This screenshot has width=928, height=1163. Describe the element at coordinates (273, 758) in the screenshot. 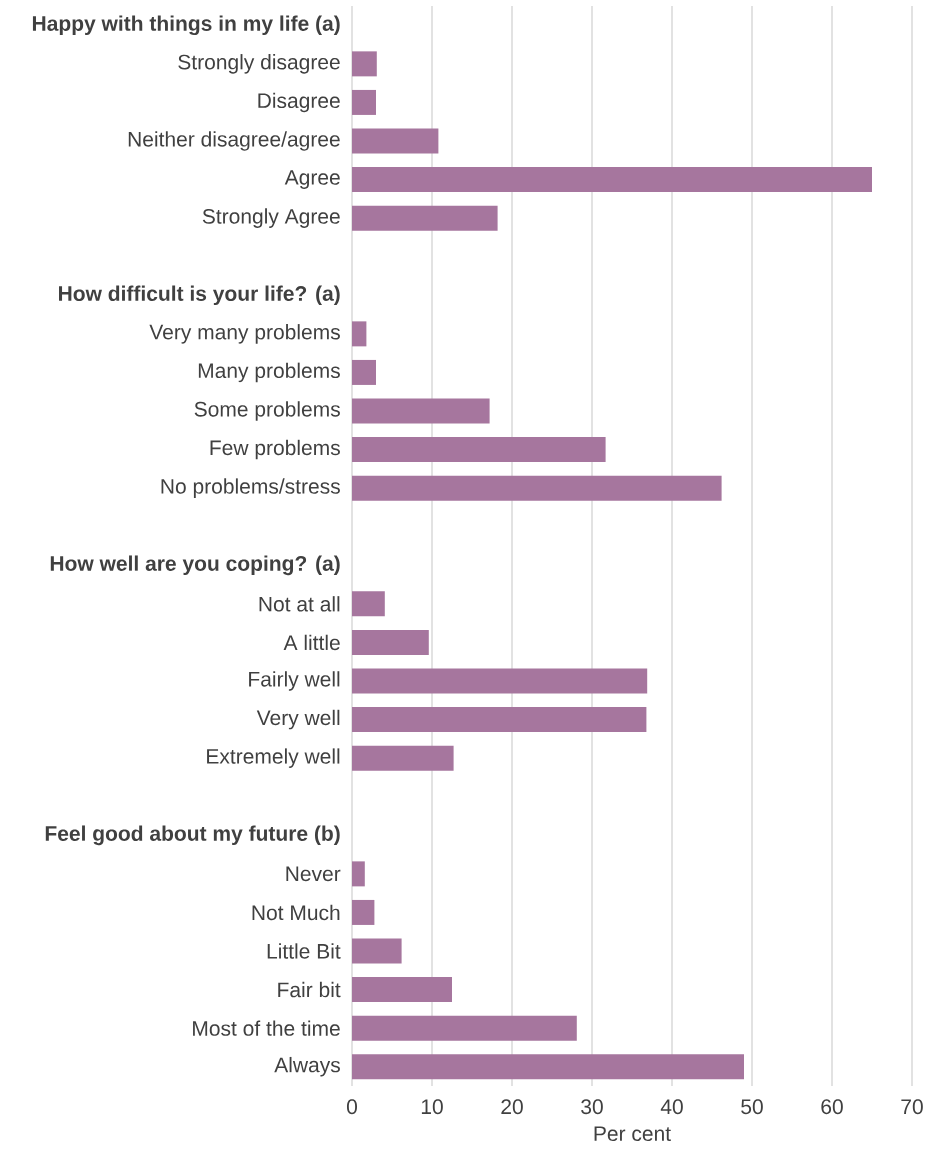

I see `y-tick-label: Extremely well` at that location.